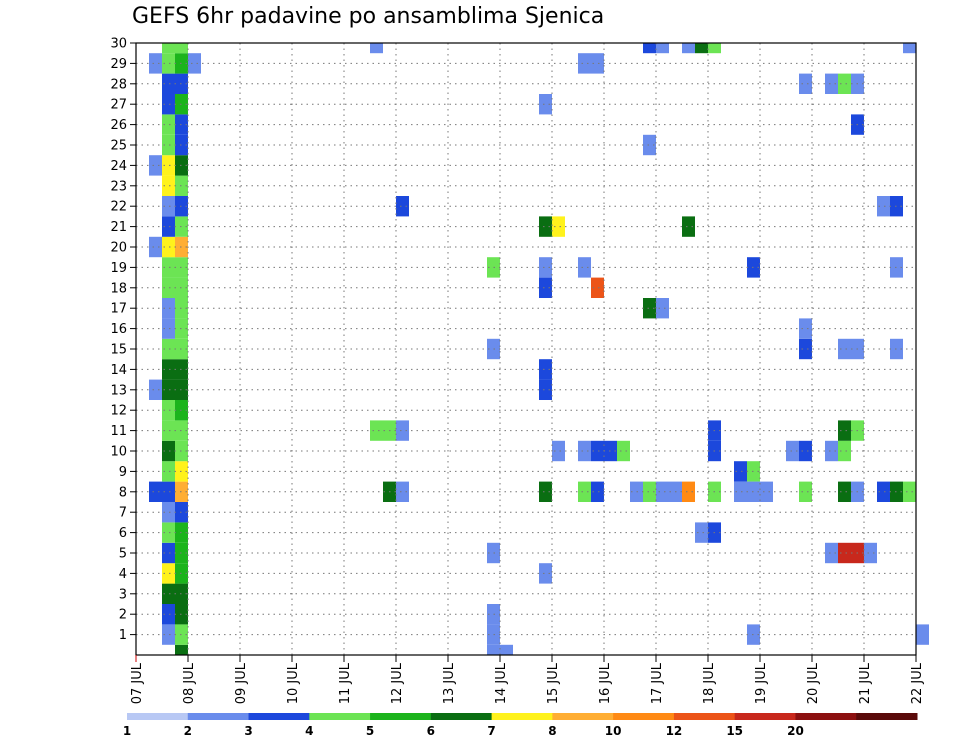 This screenshot has height=742, width=960. I want to click on y-tick-label: 1, so click(123, 635).